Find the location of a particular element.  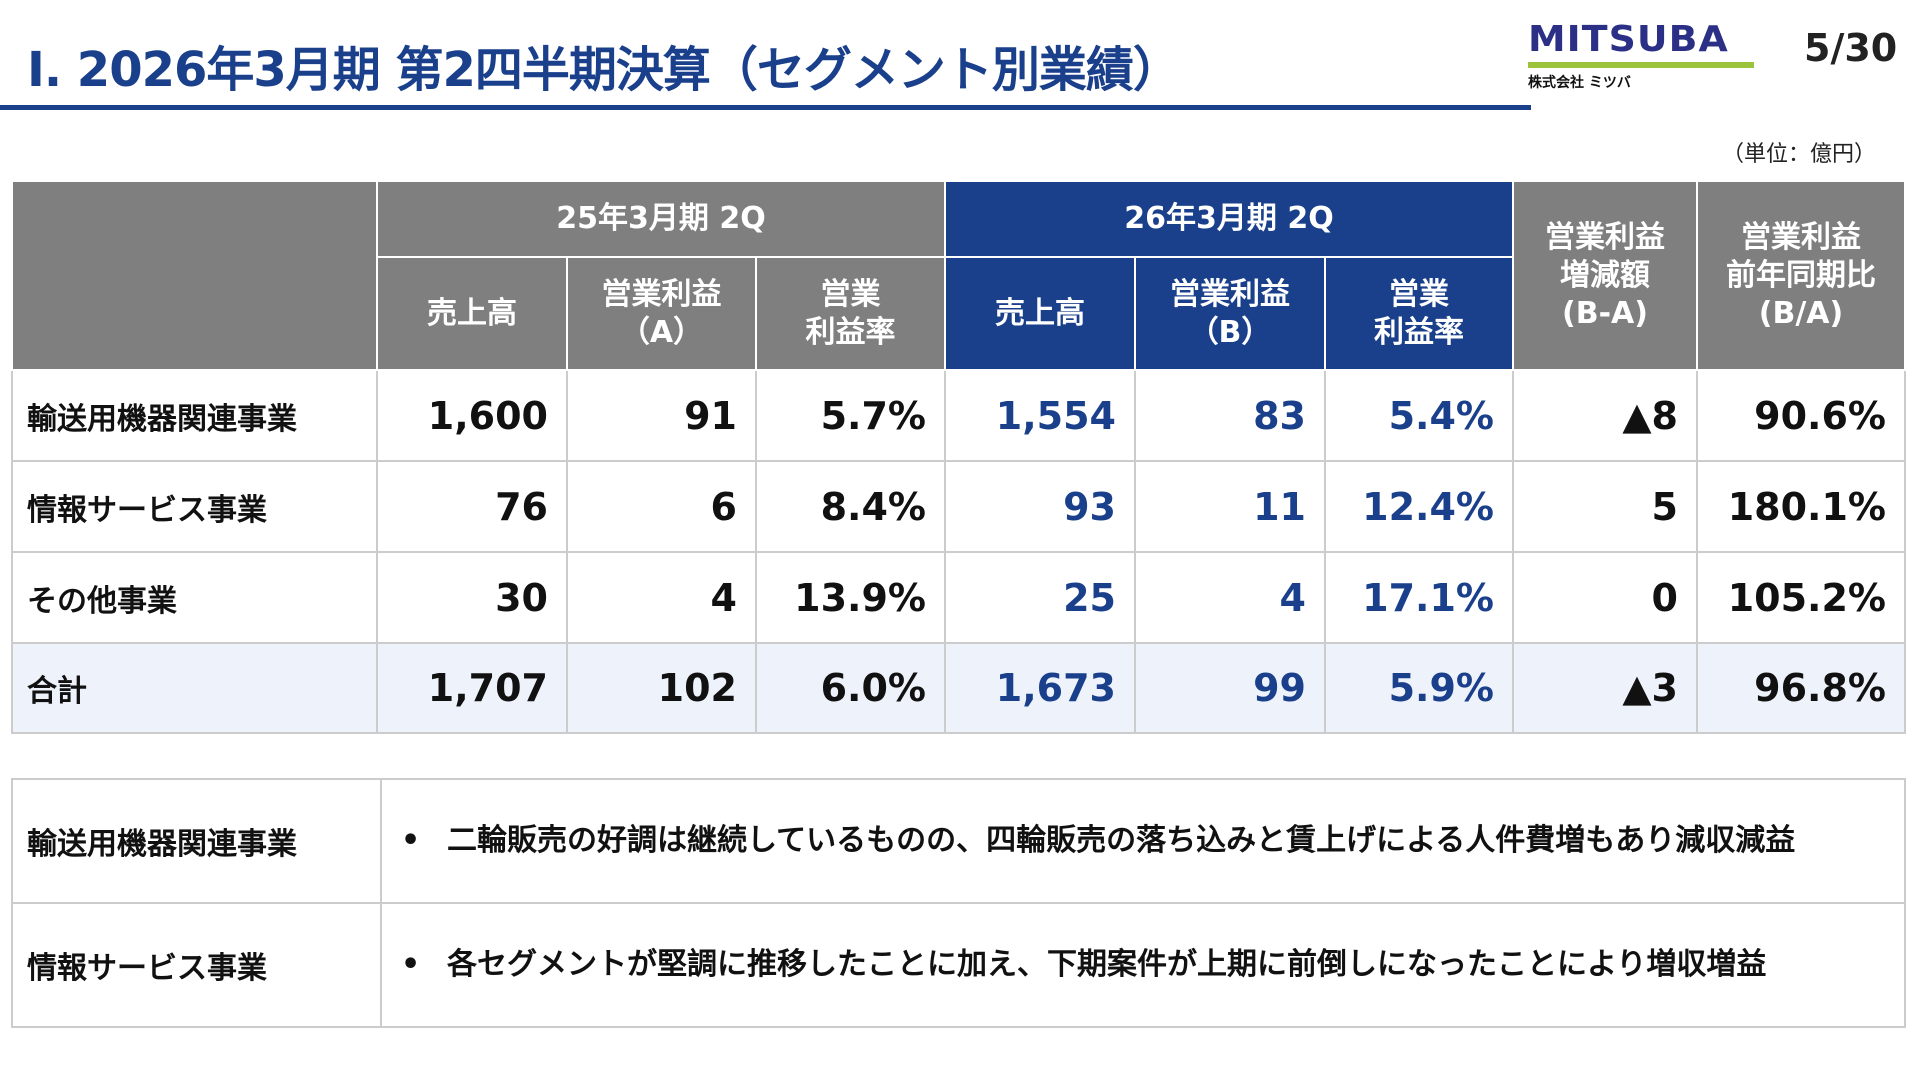

mitsuba-logo: MITSUBA 株式会社 ミツバ is located at coordinates (1641, 57).